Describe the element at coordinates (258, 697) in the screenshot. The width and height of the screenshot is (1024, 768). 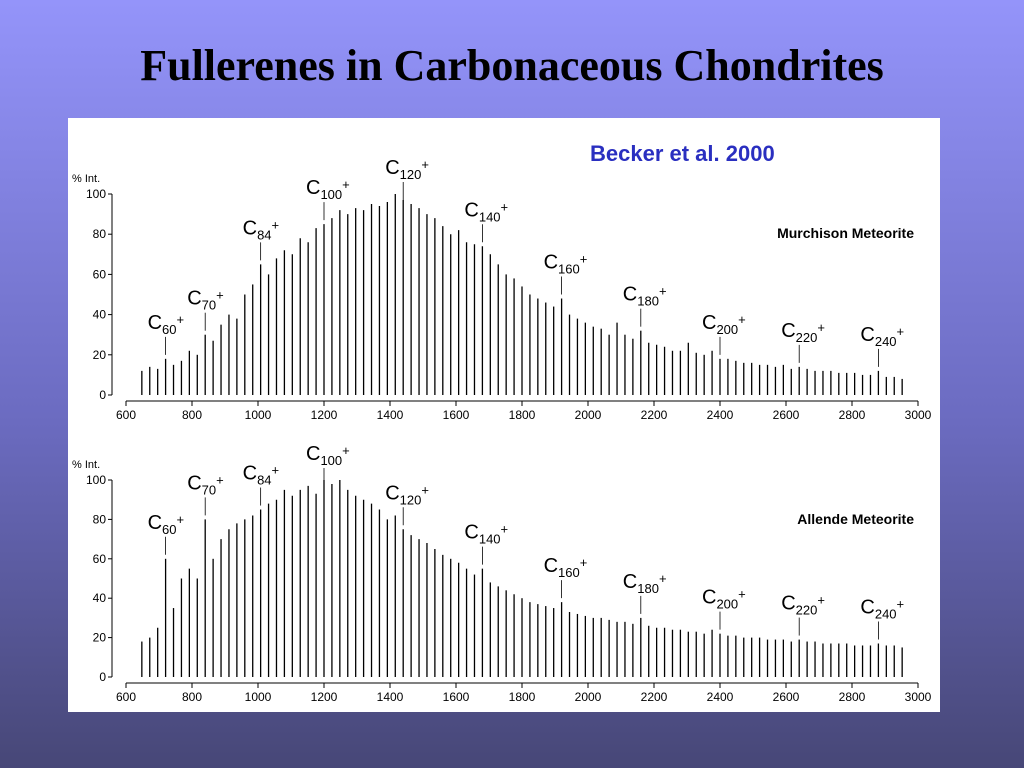
I see `x-tick-label: 1000` at that location.